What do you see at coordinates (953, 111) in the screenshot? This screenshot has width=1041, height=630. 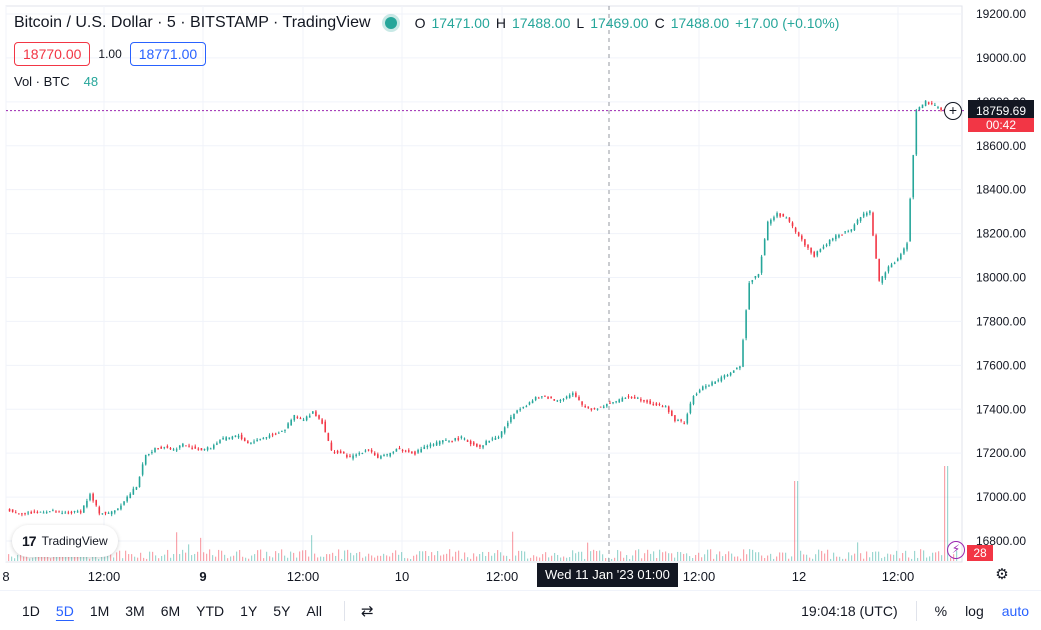 I see `add-plus-icon: +` at bounding box center [953, 111].